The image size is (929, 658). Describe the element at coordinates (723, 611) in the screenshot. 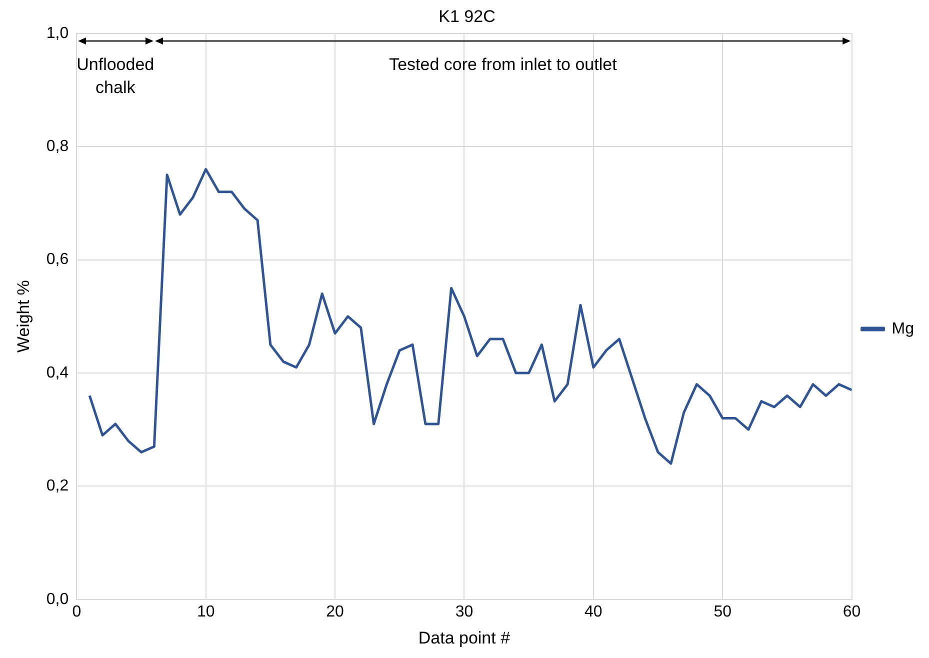

I see `x-tick-label: 50` at that location.